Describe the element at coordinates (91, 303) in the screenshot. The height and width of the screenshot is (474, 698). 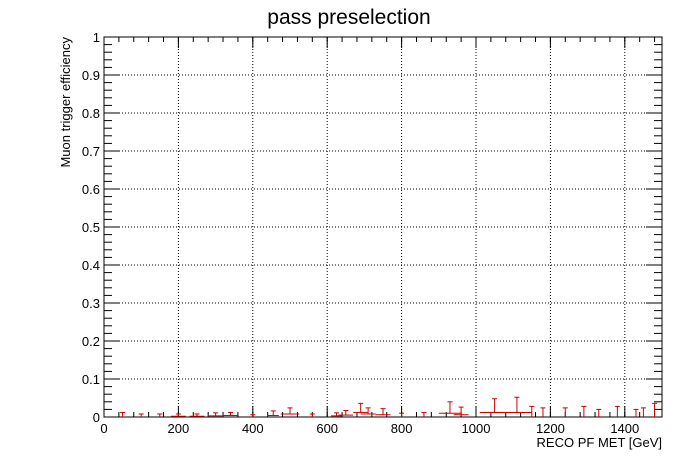
I see `y-tick-label: 0.3` at that location.